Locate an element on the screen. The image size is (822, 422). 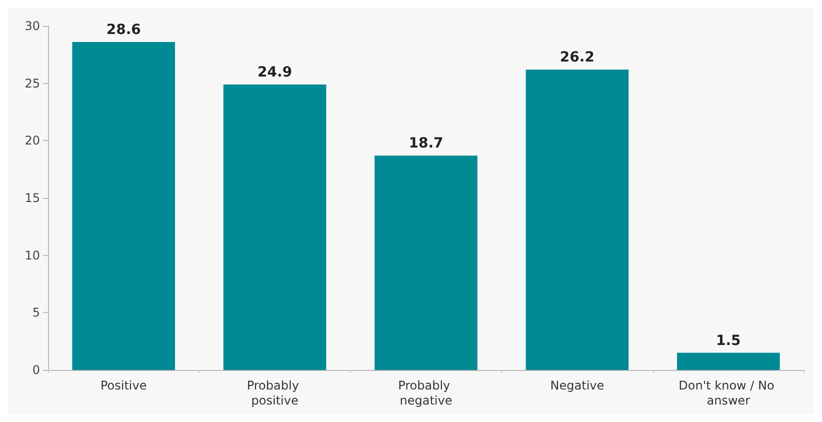
y-tick-label: 30 is located at coordinates (32, 26).